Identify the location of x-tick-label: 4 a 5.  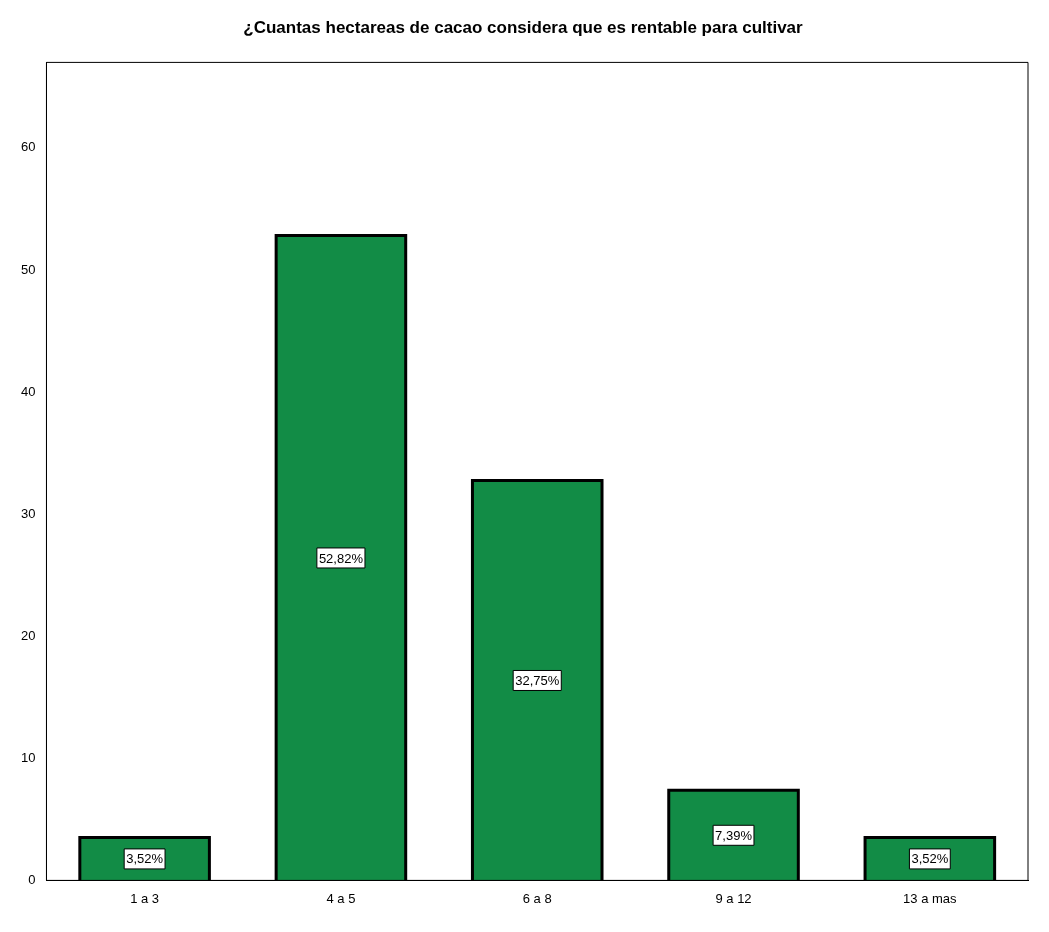
(341, 898).